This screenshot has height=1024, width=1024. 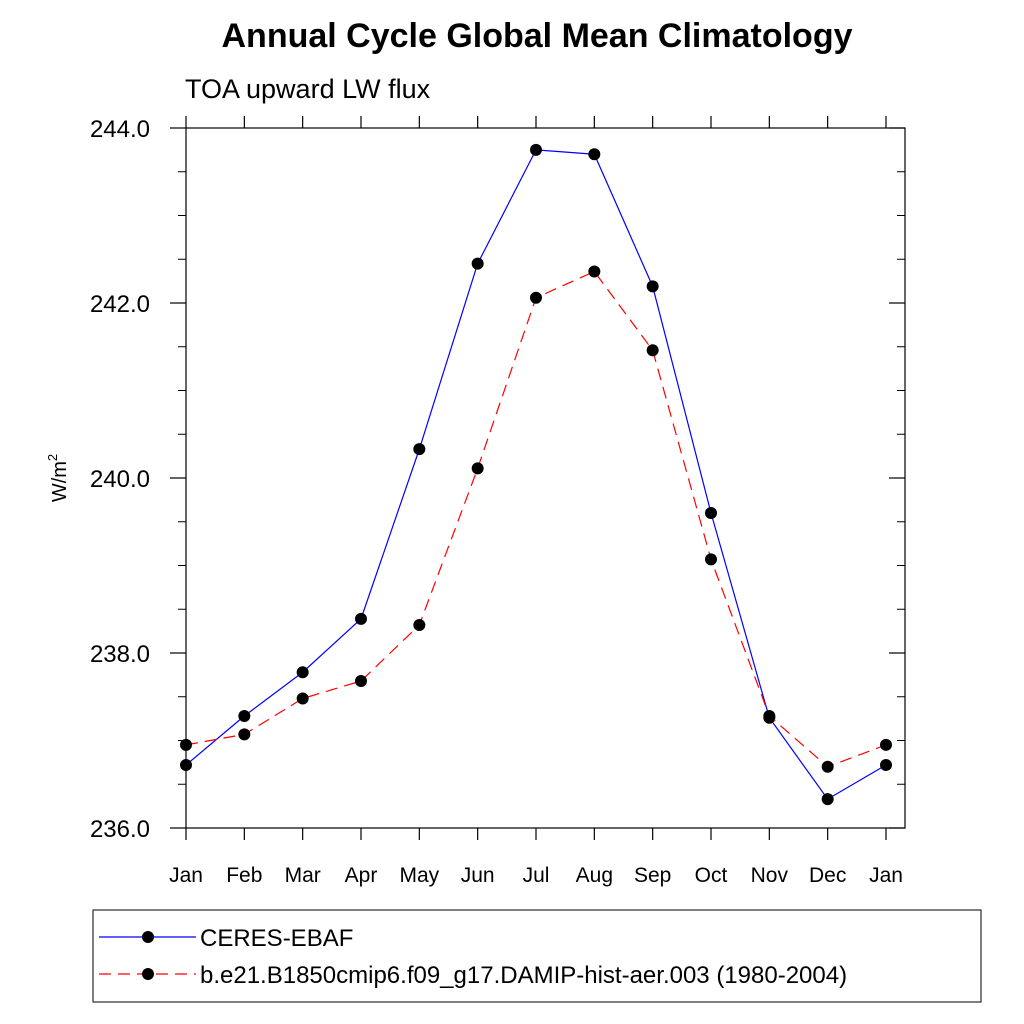 What do you see at coordinates (361, 875) in the screenshot?
I see `x-tick-label: Apr` at bounding box center [361, 875].